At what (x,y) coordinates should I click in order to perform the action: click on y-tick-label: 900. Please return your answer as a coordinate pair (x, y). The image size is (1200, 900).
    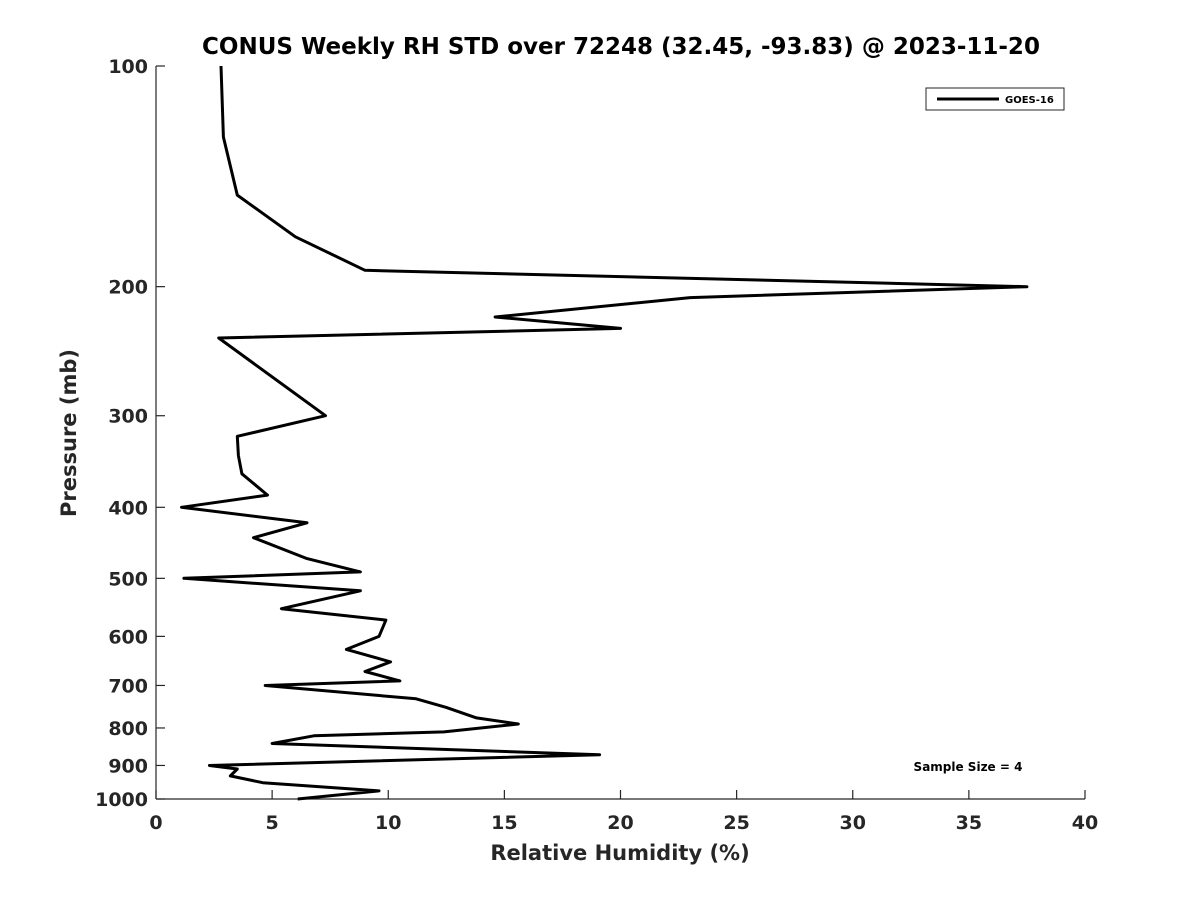
    Looking at the image, I should click on (128, 766).